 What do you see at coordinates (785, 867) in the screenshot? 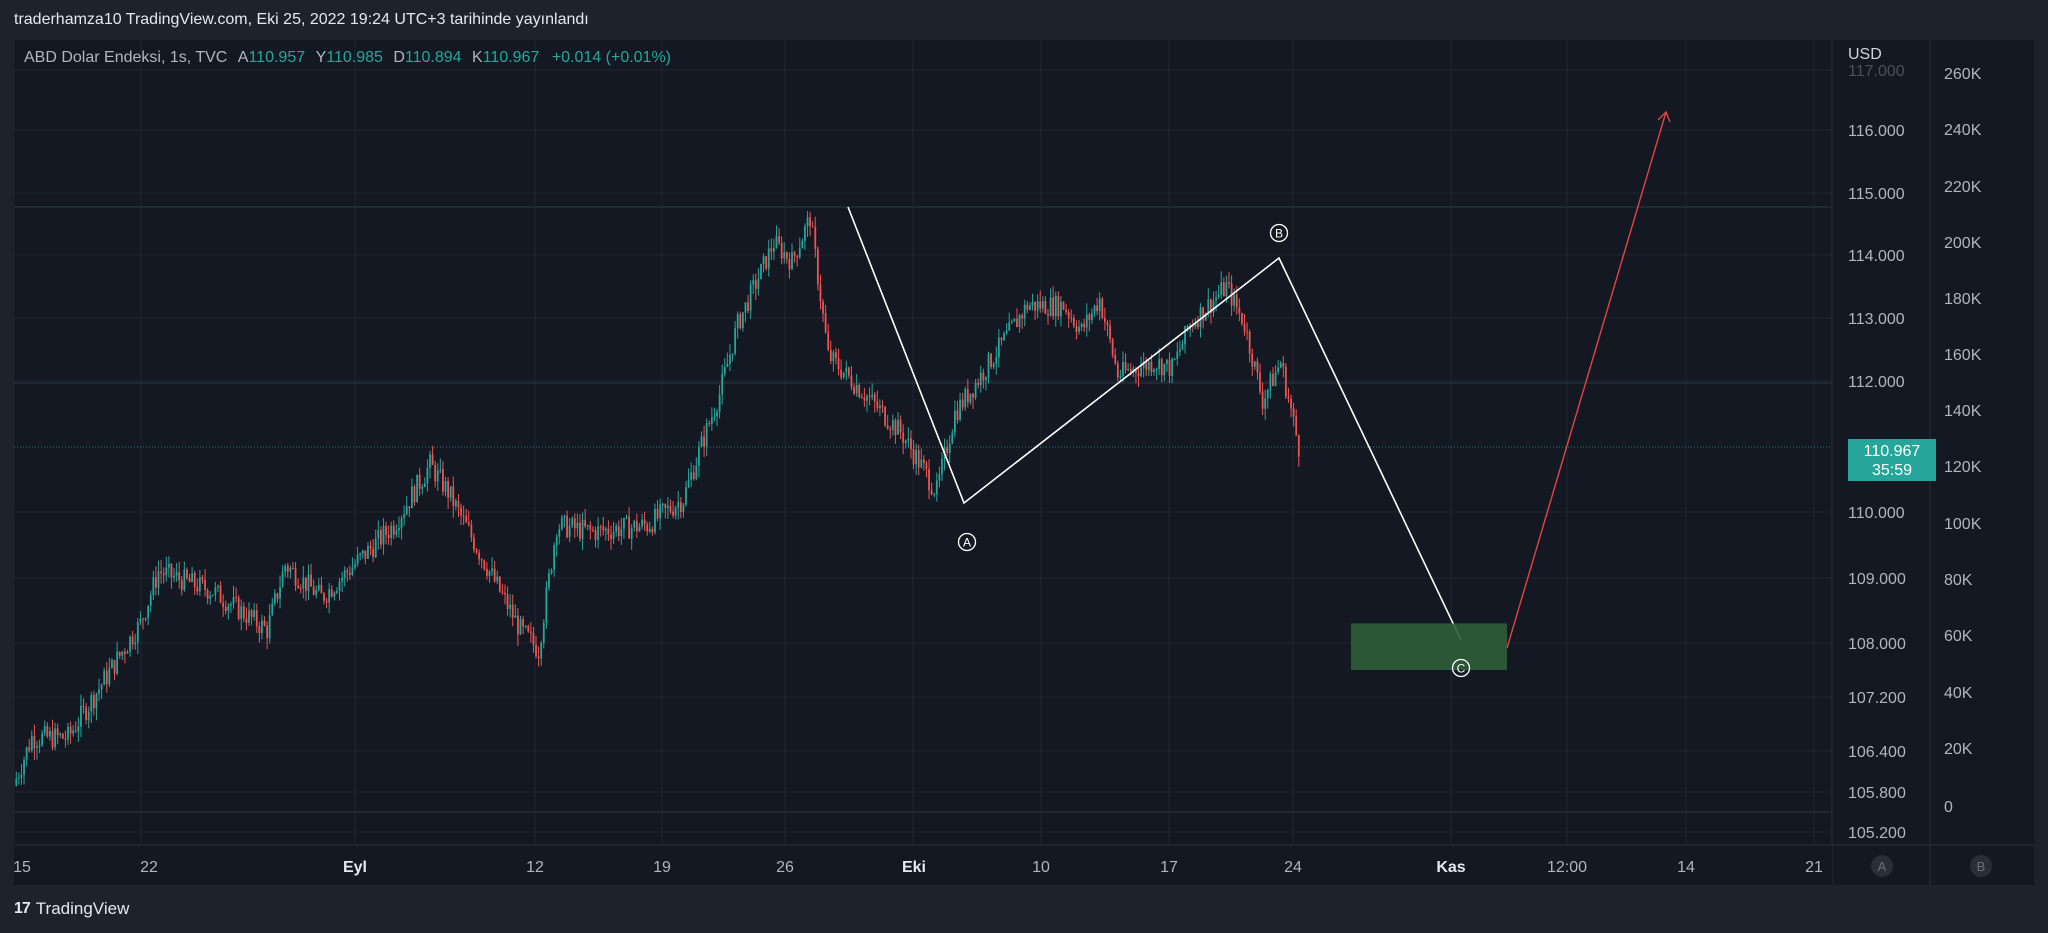
I see `time-tick-label: 26` at bounding box center [785, 867].